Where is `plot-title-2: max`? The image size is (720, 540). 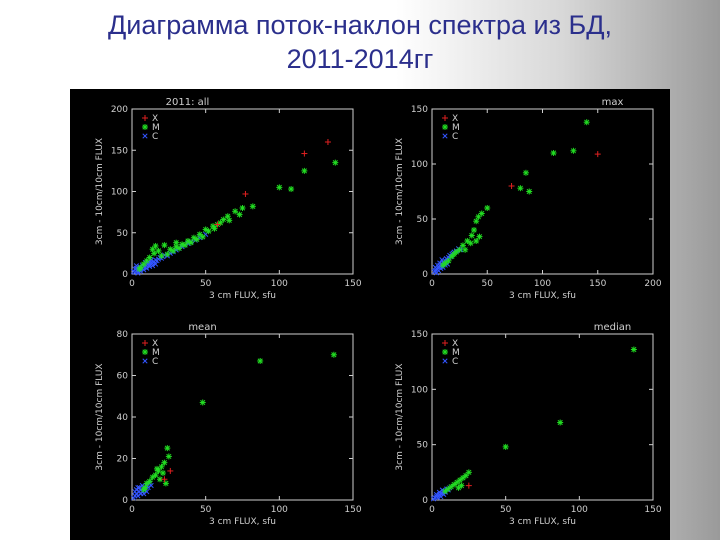
plot-title-2: max is located at coordinates (613, 102).